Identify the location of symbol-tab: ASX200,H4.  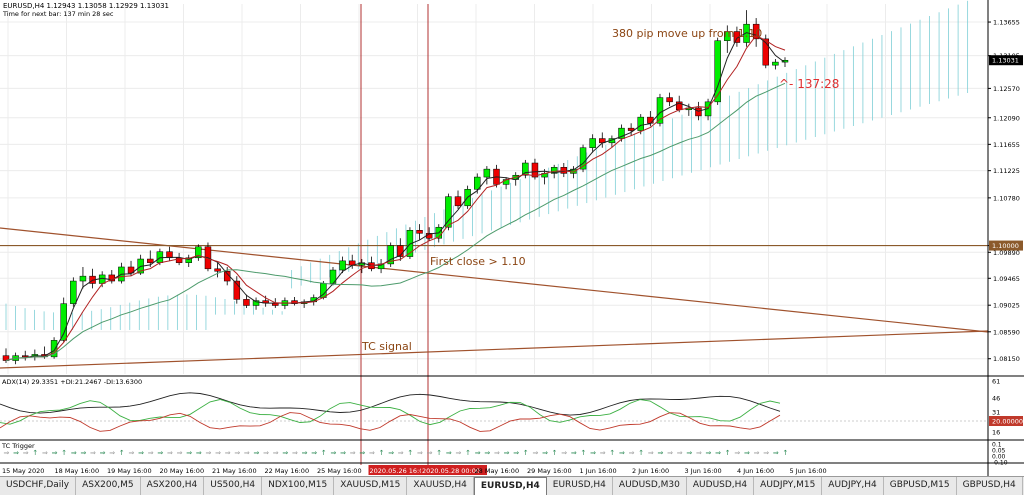
(173, 486).